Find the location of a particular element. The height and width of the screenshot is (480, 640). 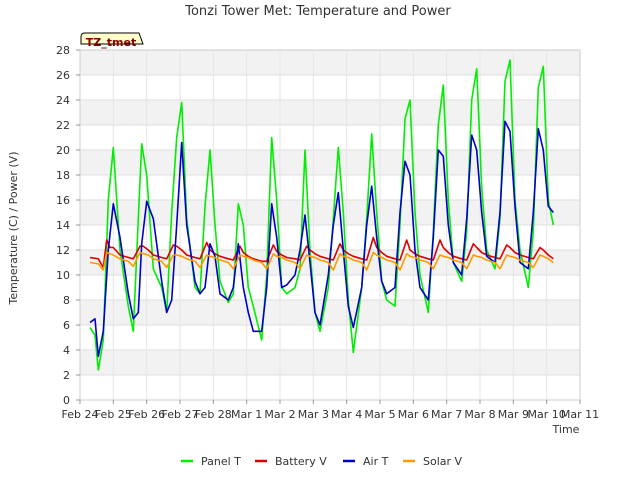

x-tick-label: Mar 3 is located at coordinates (313, 414).